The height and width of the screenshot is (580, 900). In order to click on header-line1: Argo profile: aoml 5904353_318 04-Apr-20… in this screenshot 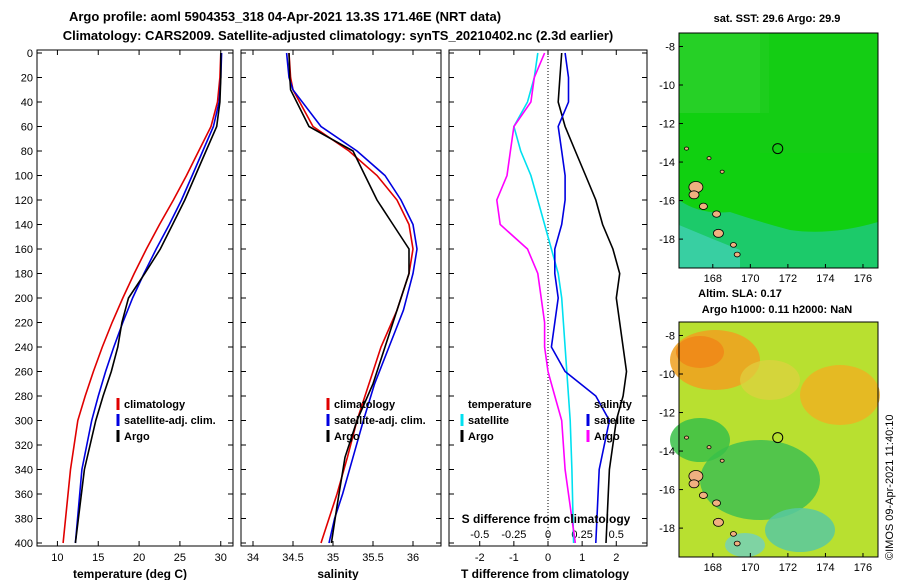, I will do `click(285, 16)`.